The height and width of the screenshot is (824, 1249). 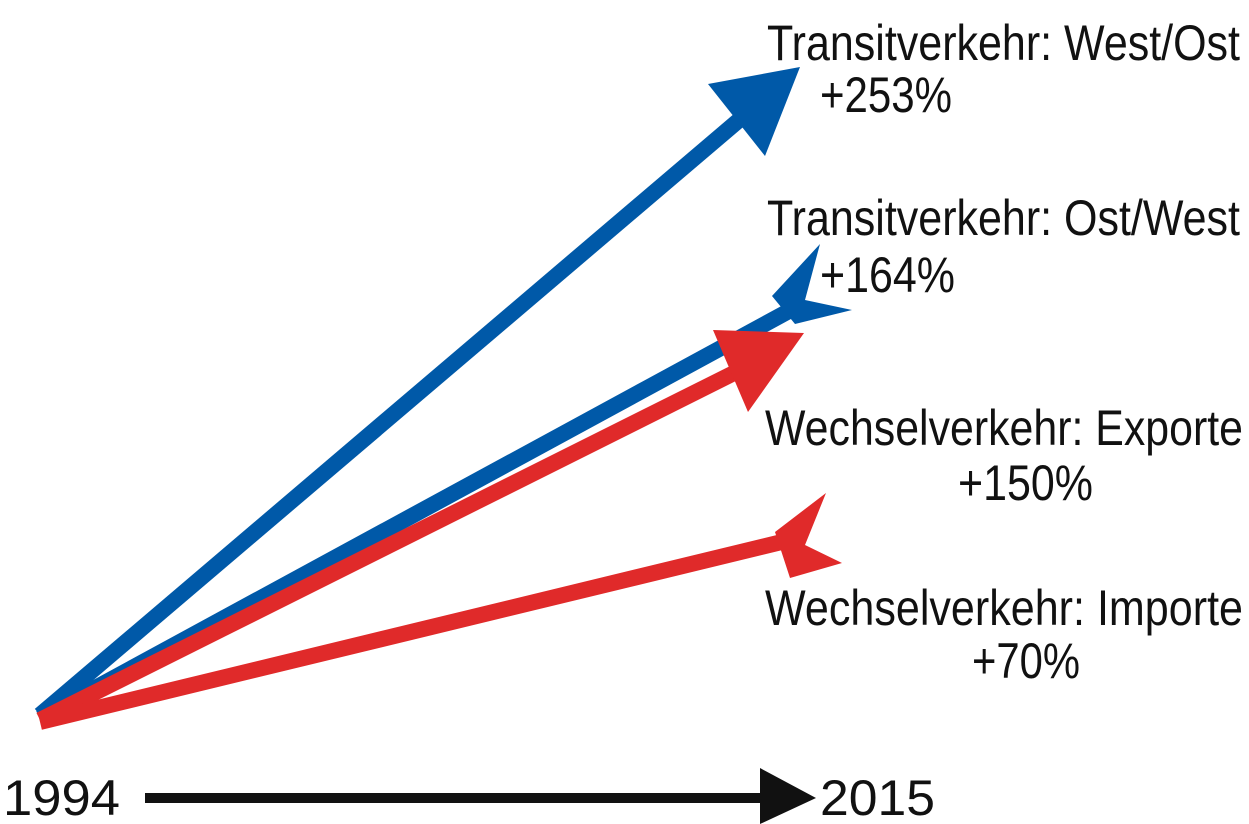 What do you see at coordinates (61, 797) in the screenshot?
I see `start-year: 1994` at bounding box center [61, 797].